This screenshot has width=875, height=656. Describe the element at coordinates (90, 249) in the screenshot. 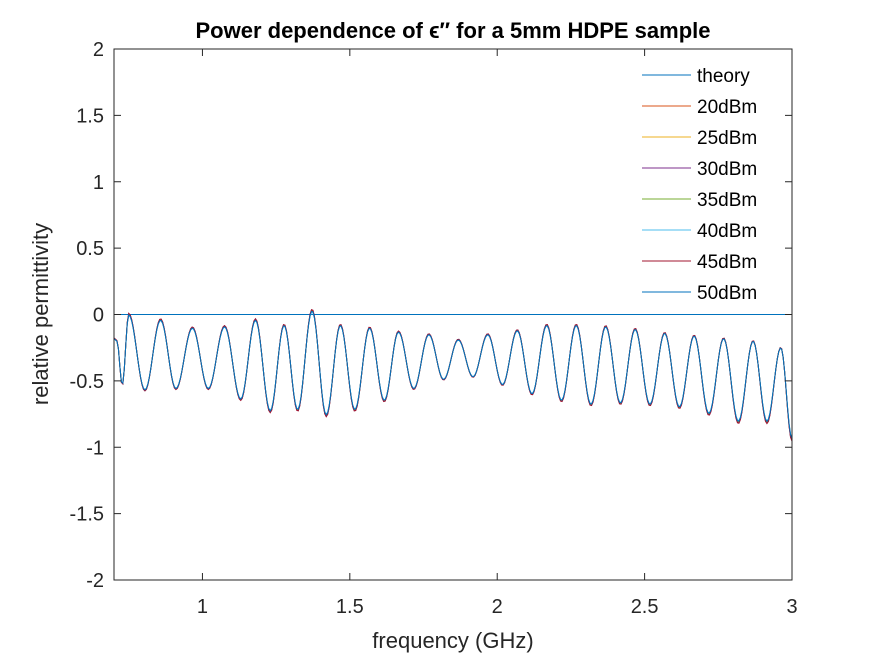

I see `y-tick-label: 0.5` at that location.